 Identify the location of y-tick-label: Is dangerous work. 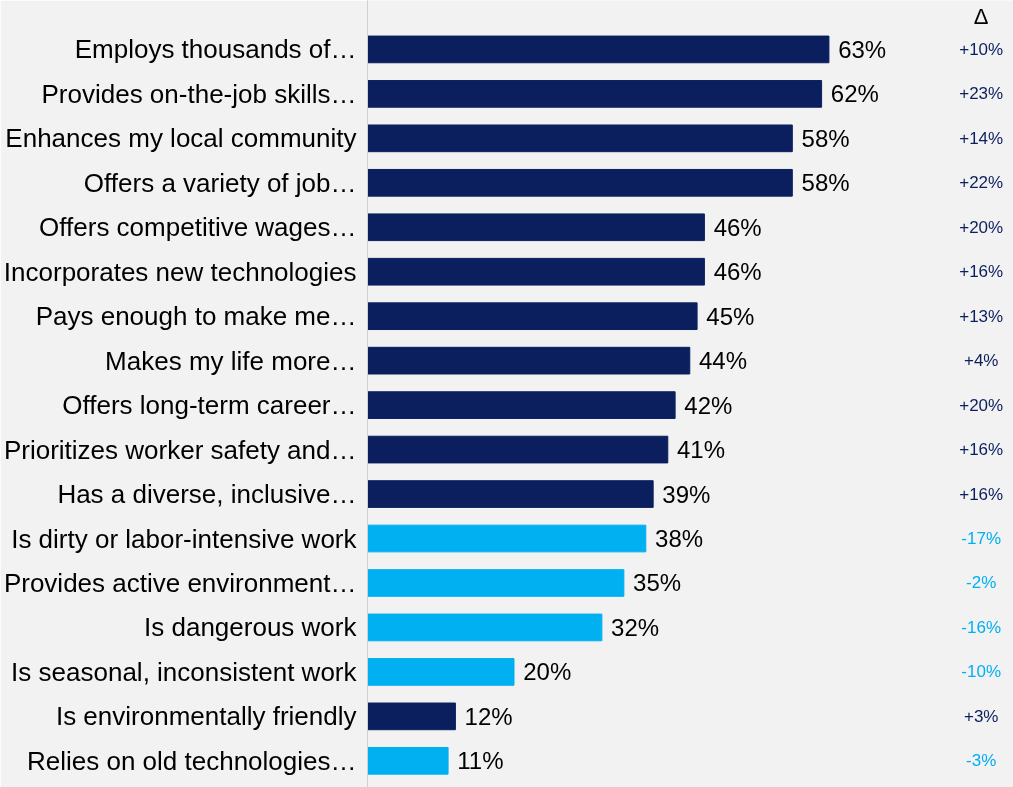
(251, 627).